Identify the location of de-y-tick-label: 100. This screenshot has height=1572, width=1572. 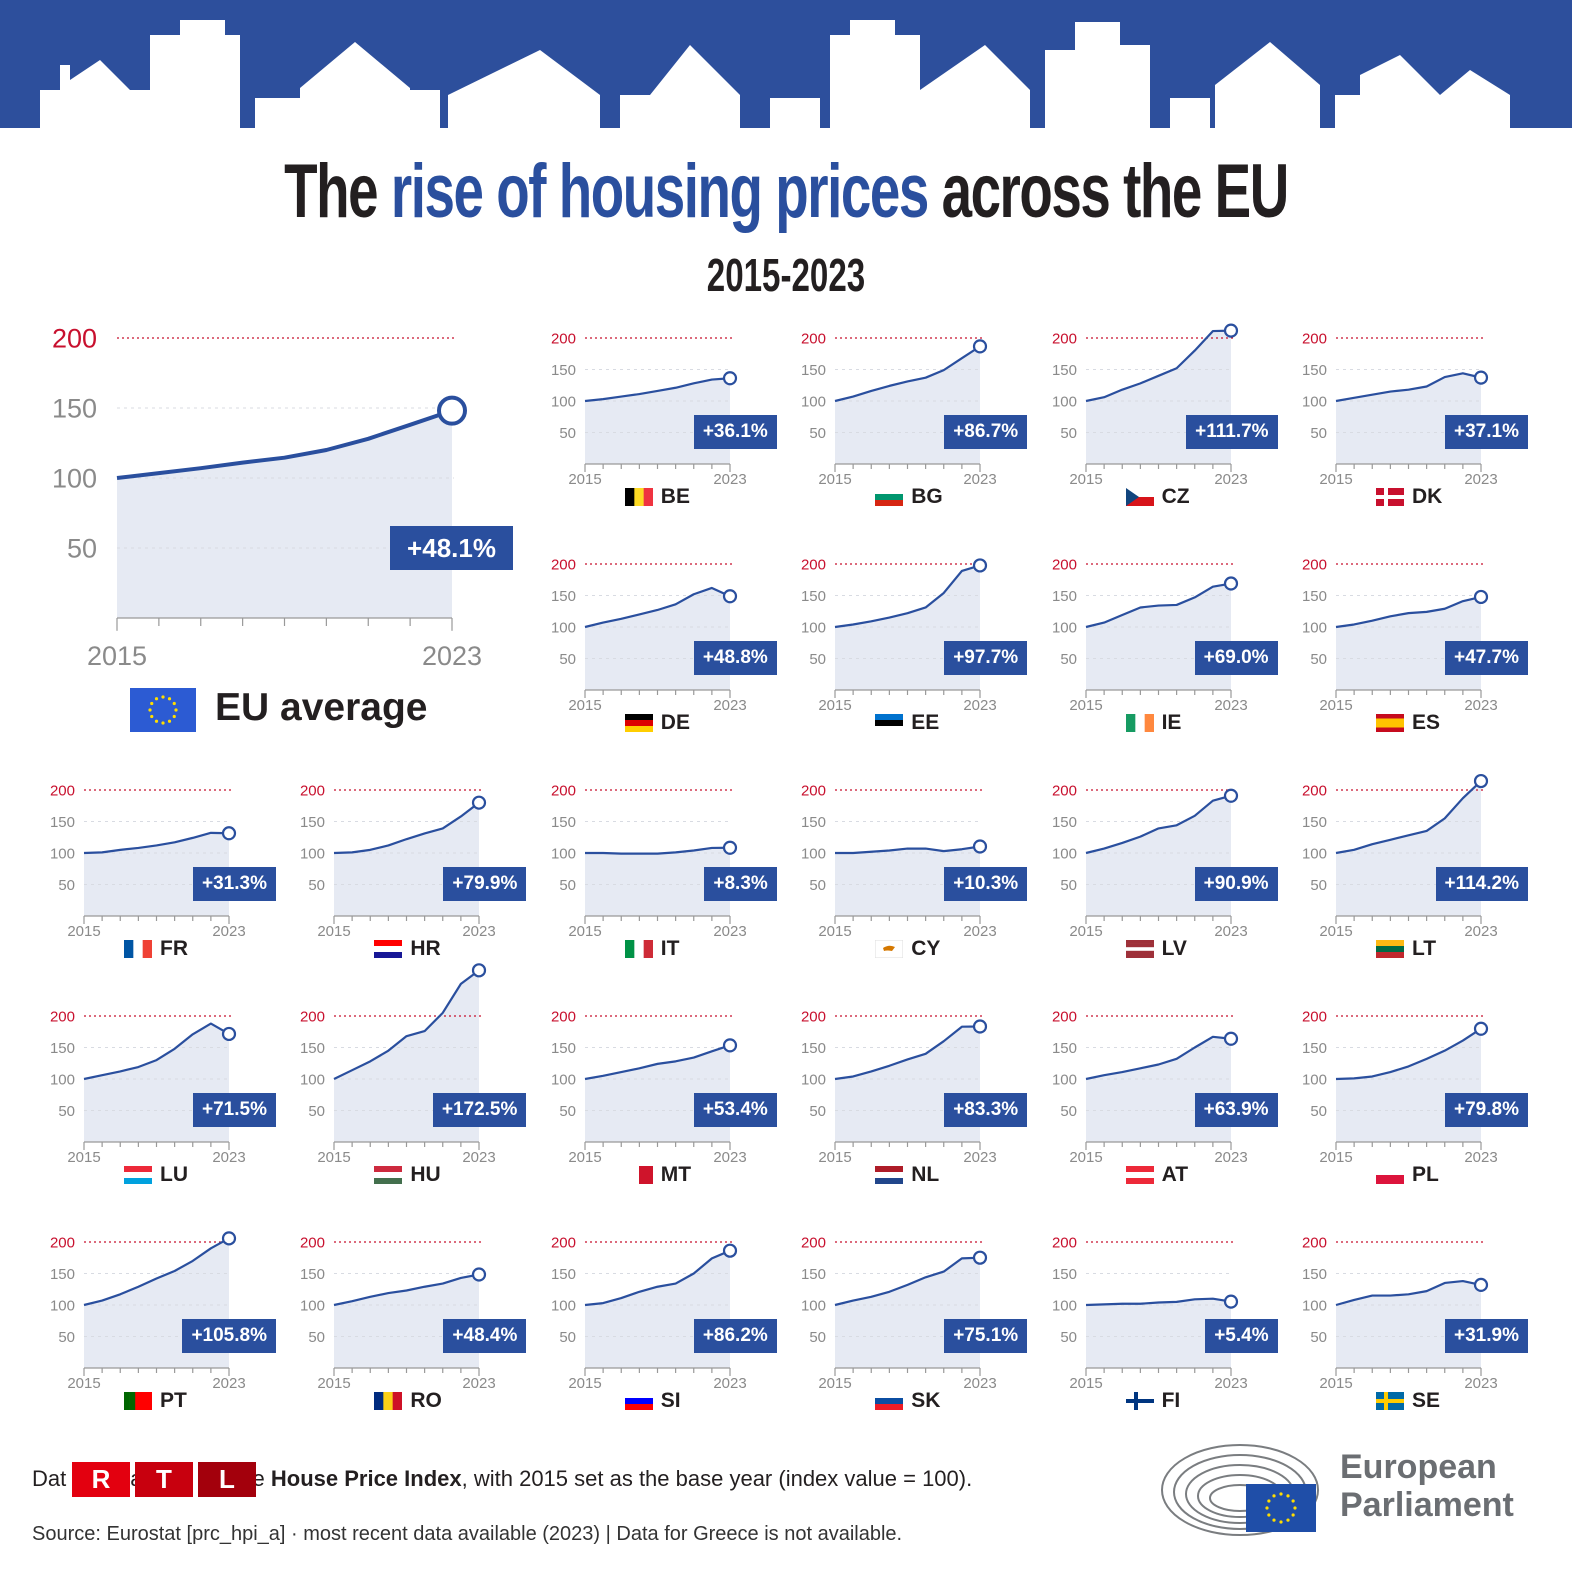
(563, 627).